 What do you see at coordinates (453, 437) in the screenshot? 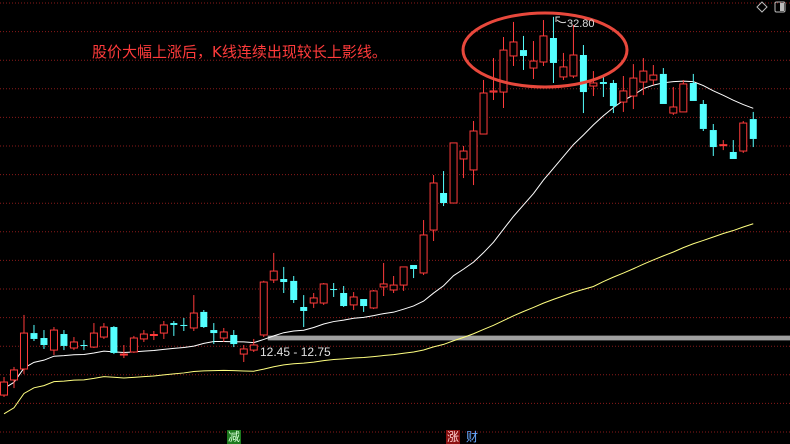
I see `marker-zhang: 涨` at bounding box center [453, 437].